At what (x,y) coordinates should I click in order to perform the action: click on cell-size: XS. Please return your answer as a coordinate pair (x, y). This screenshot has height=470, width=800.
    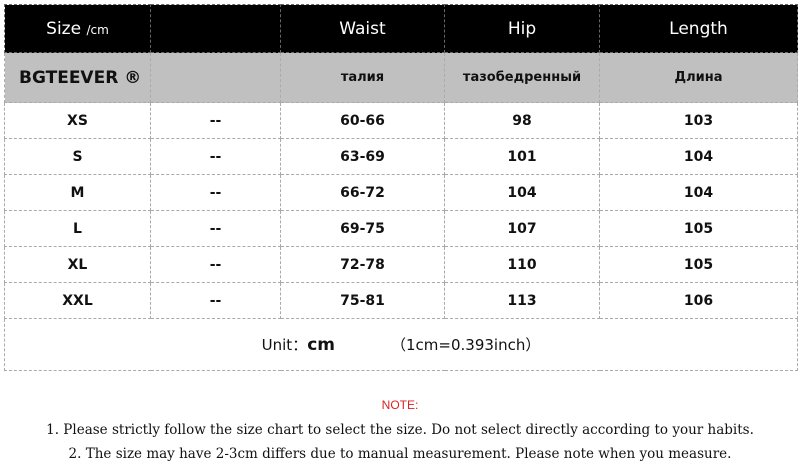
    Looking at the image, I should click on (77, 120).